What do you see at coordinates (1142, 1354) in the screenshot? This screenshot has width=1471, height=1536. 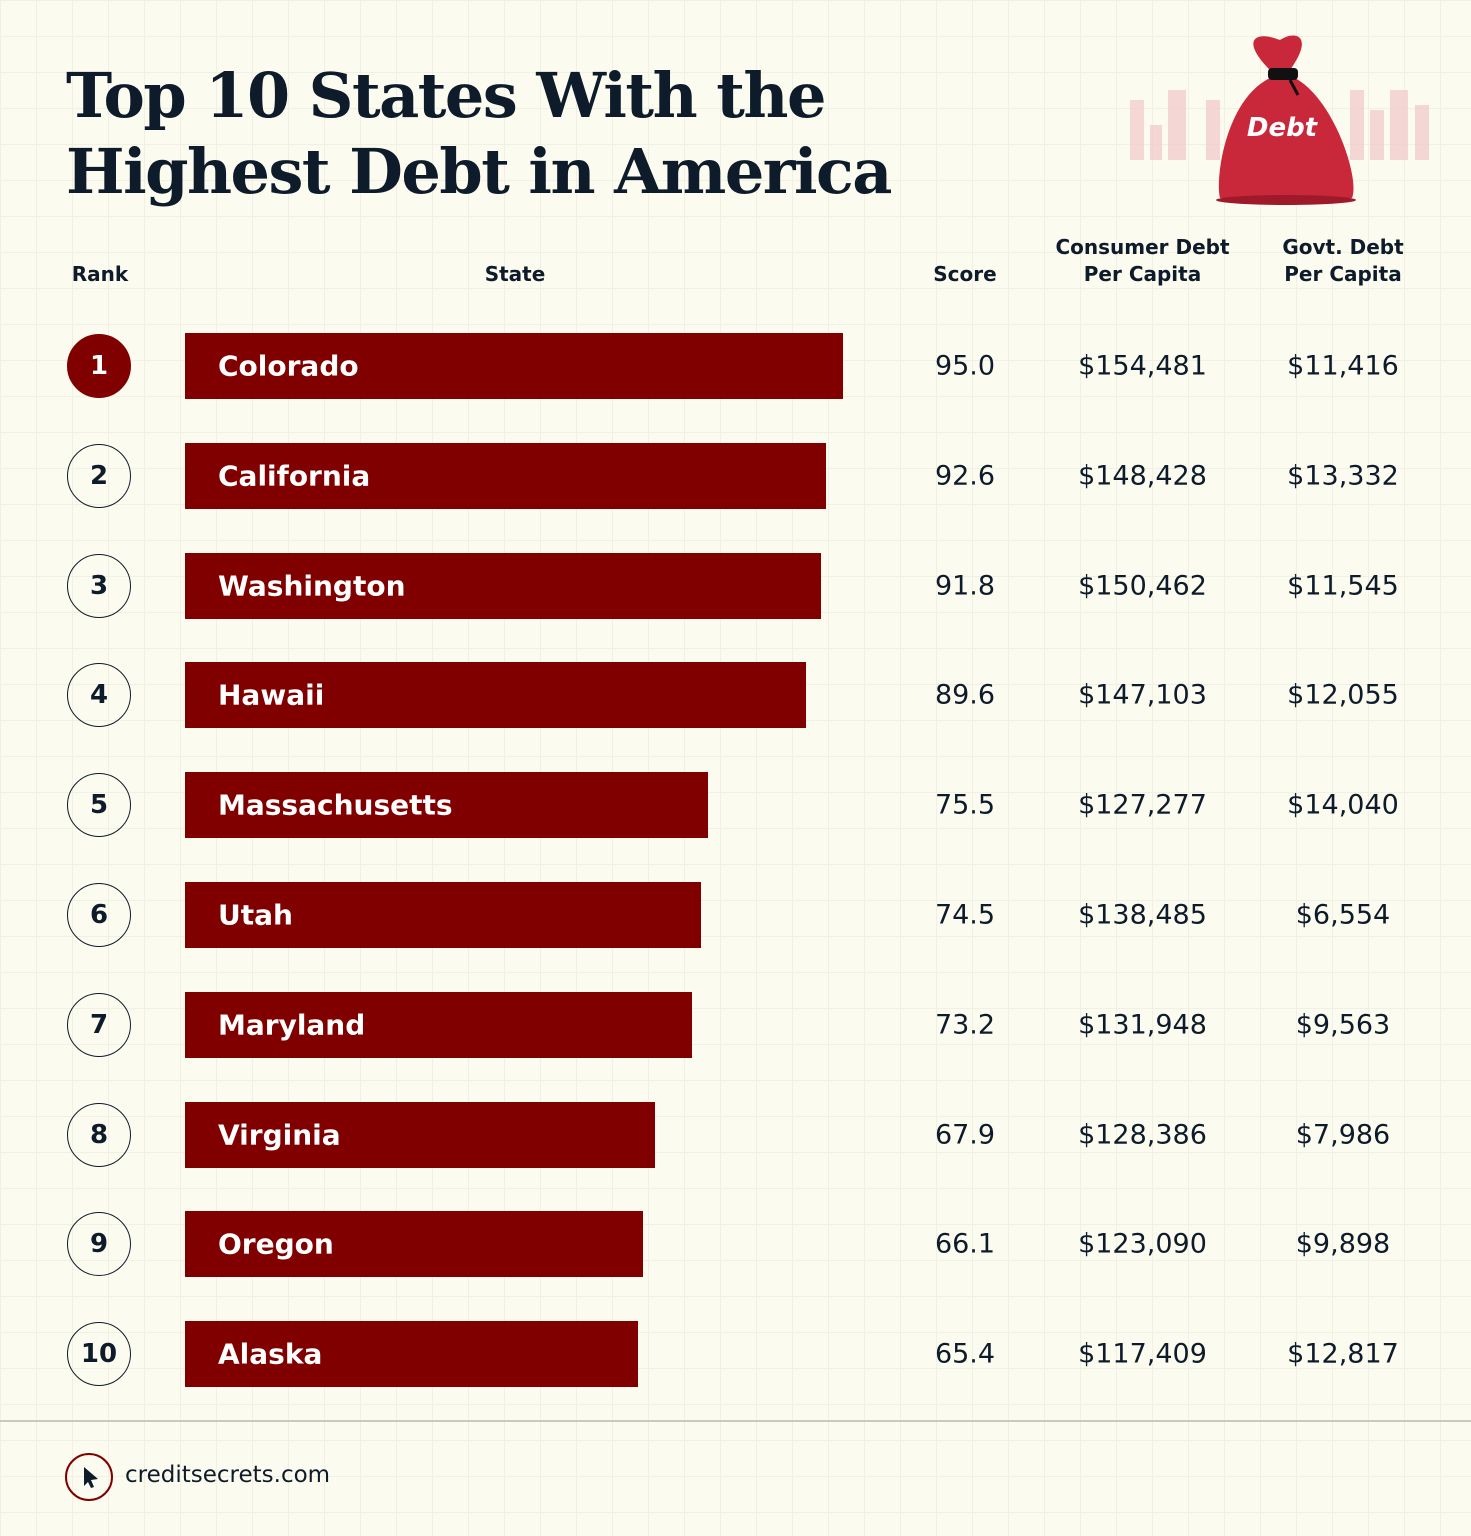 I see `consumer-debt: $117,409` at bounding box center [1142, 1354].